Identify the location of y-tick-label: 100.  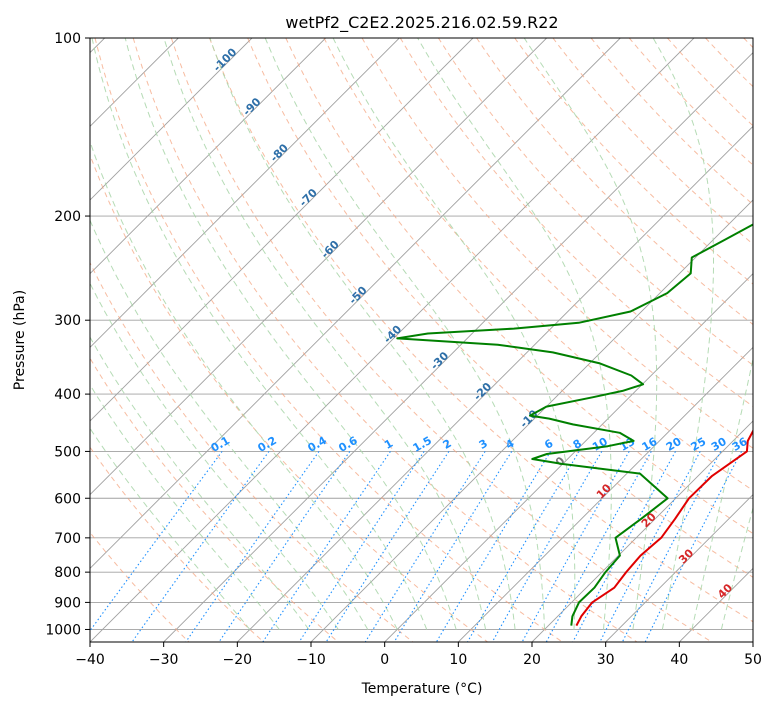
(67, 39).